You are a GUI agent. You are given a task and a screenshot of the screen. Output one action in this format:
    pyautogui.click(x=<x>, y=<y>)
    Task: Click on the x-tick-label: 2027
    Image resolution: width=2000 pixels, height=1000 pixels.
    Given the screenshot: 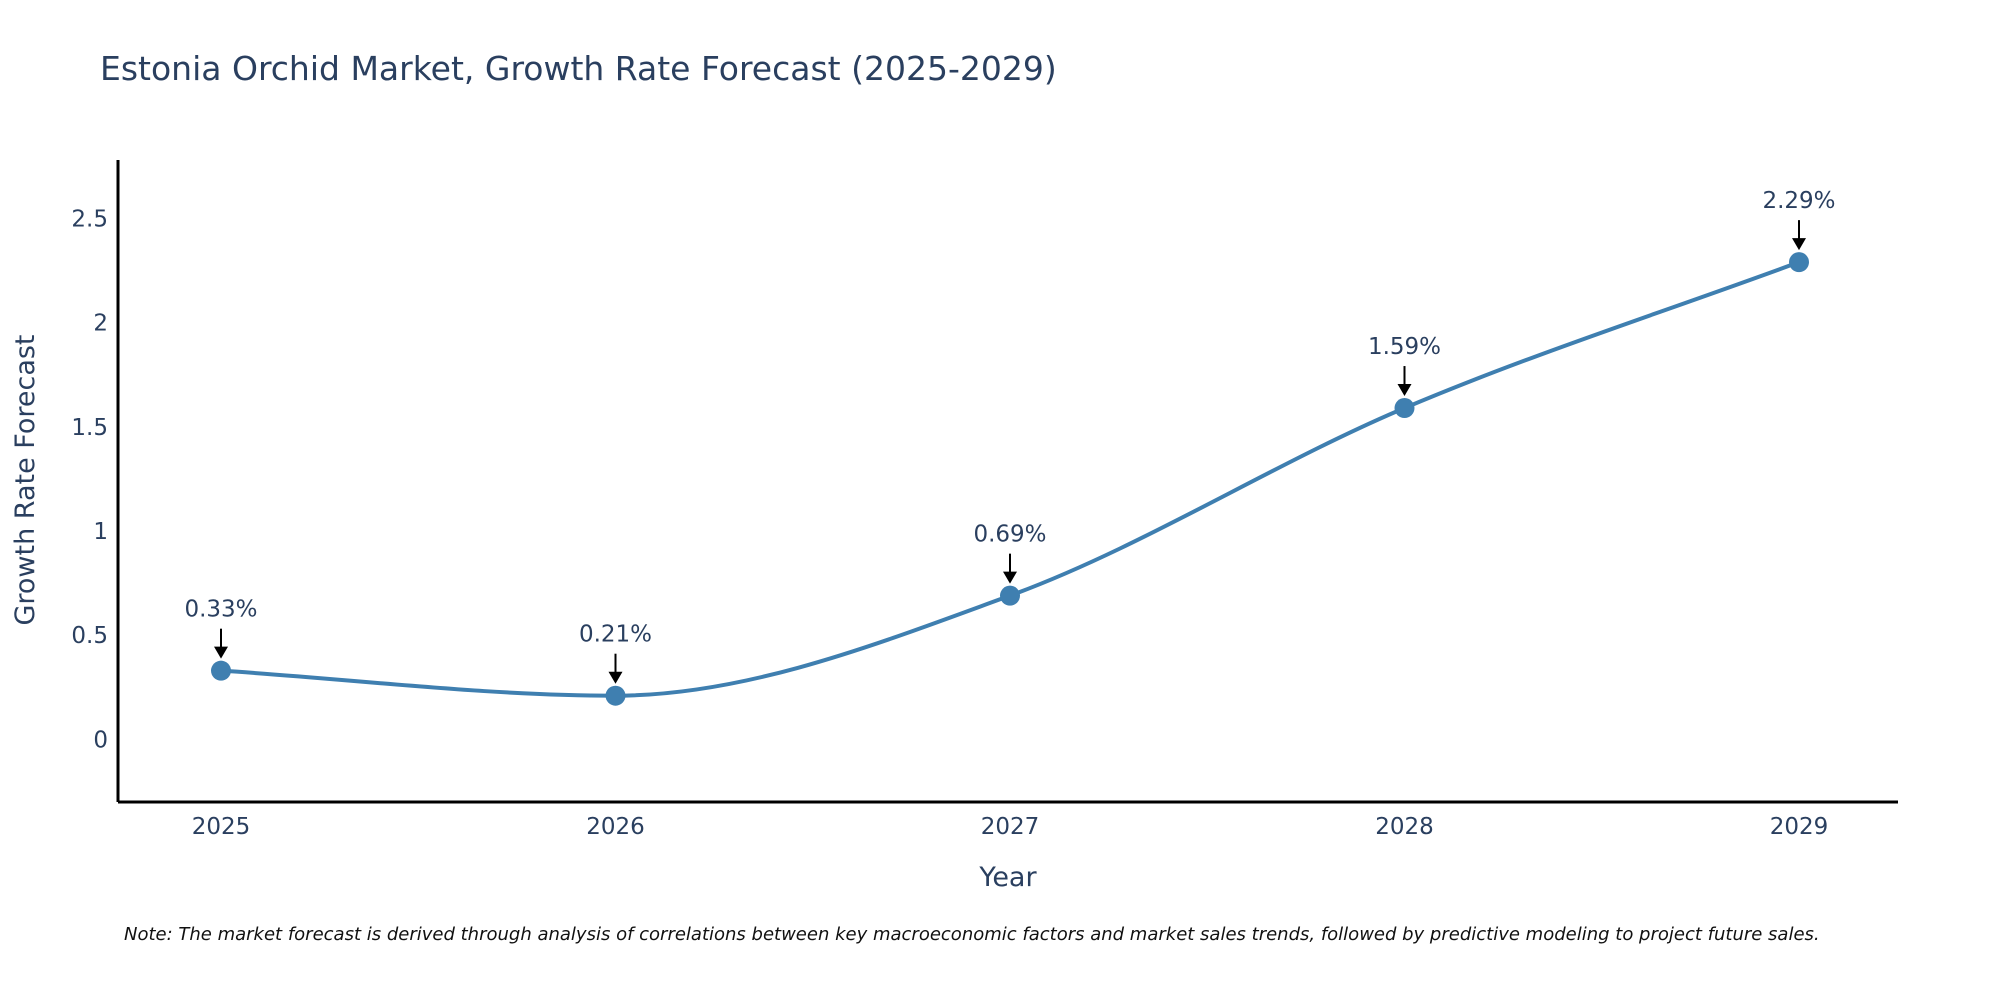 What is the action you would take?
    pyautogui.click(x=1010, y=827)
    